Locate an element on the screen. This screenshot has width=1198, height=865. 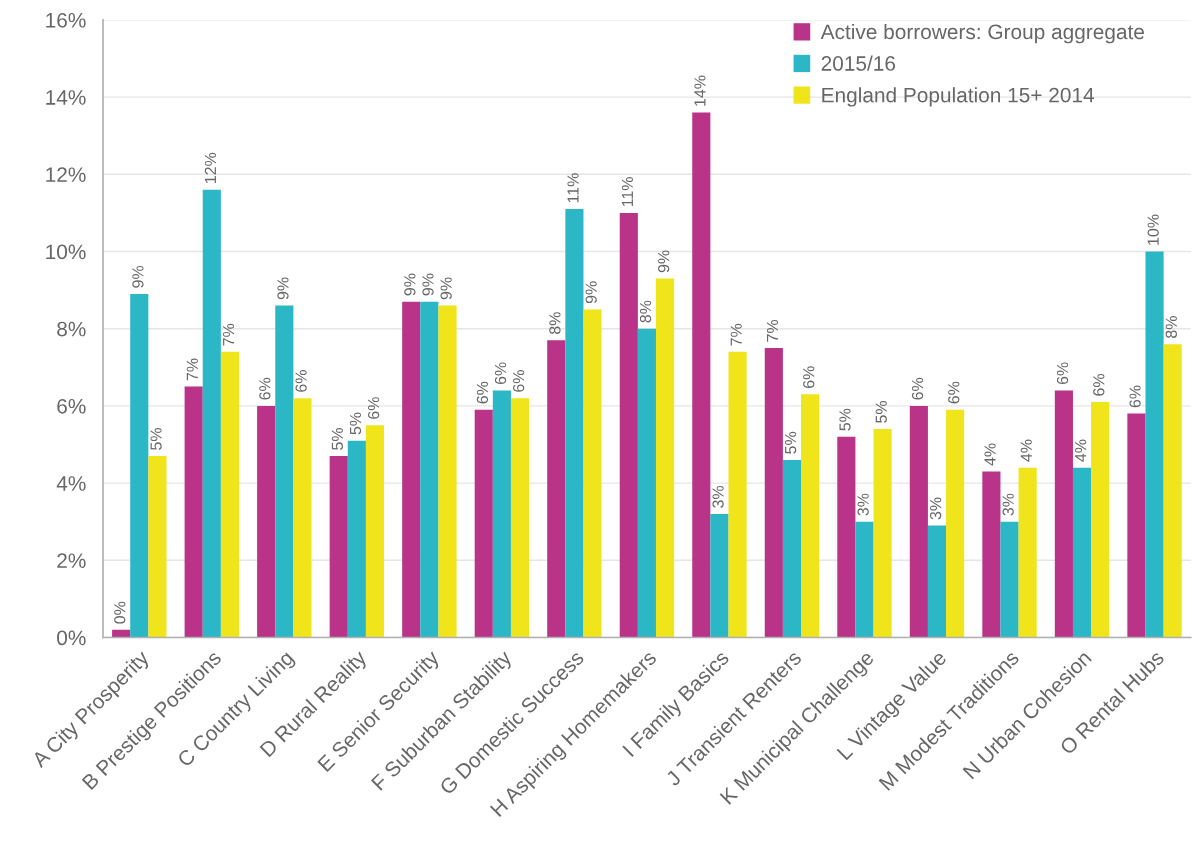
legend-label: 2015/16 is located at coordinates (858, 63).